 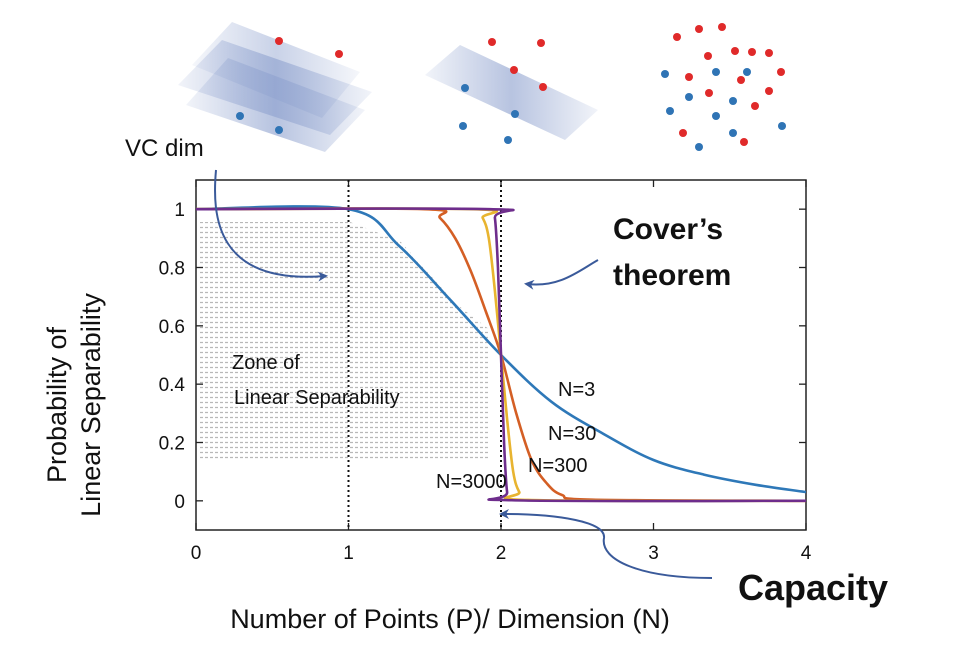 What do you see at coordinates (471, 482) in the screenshot?
I see `label-n3000: N=3000` at bounding box center [471, 482].